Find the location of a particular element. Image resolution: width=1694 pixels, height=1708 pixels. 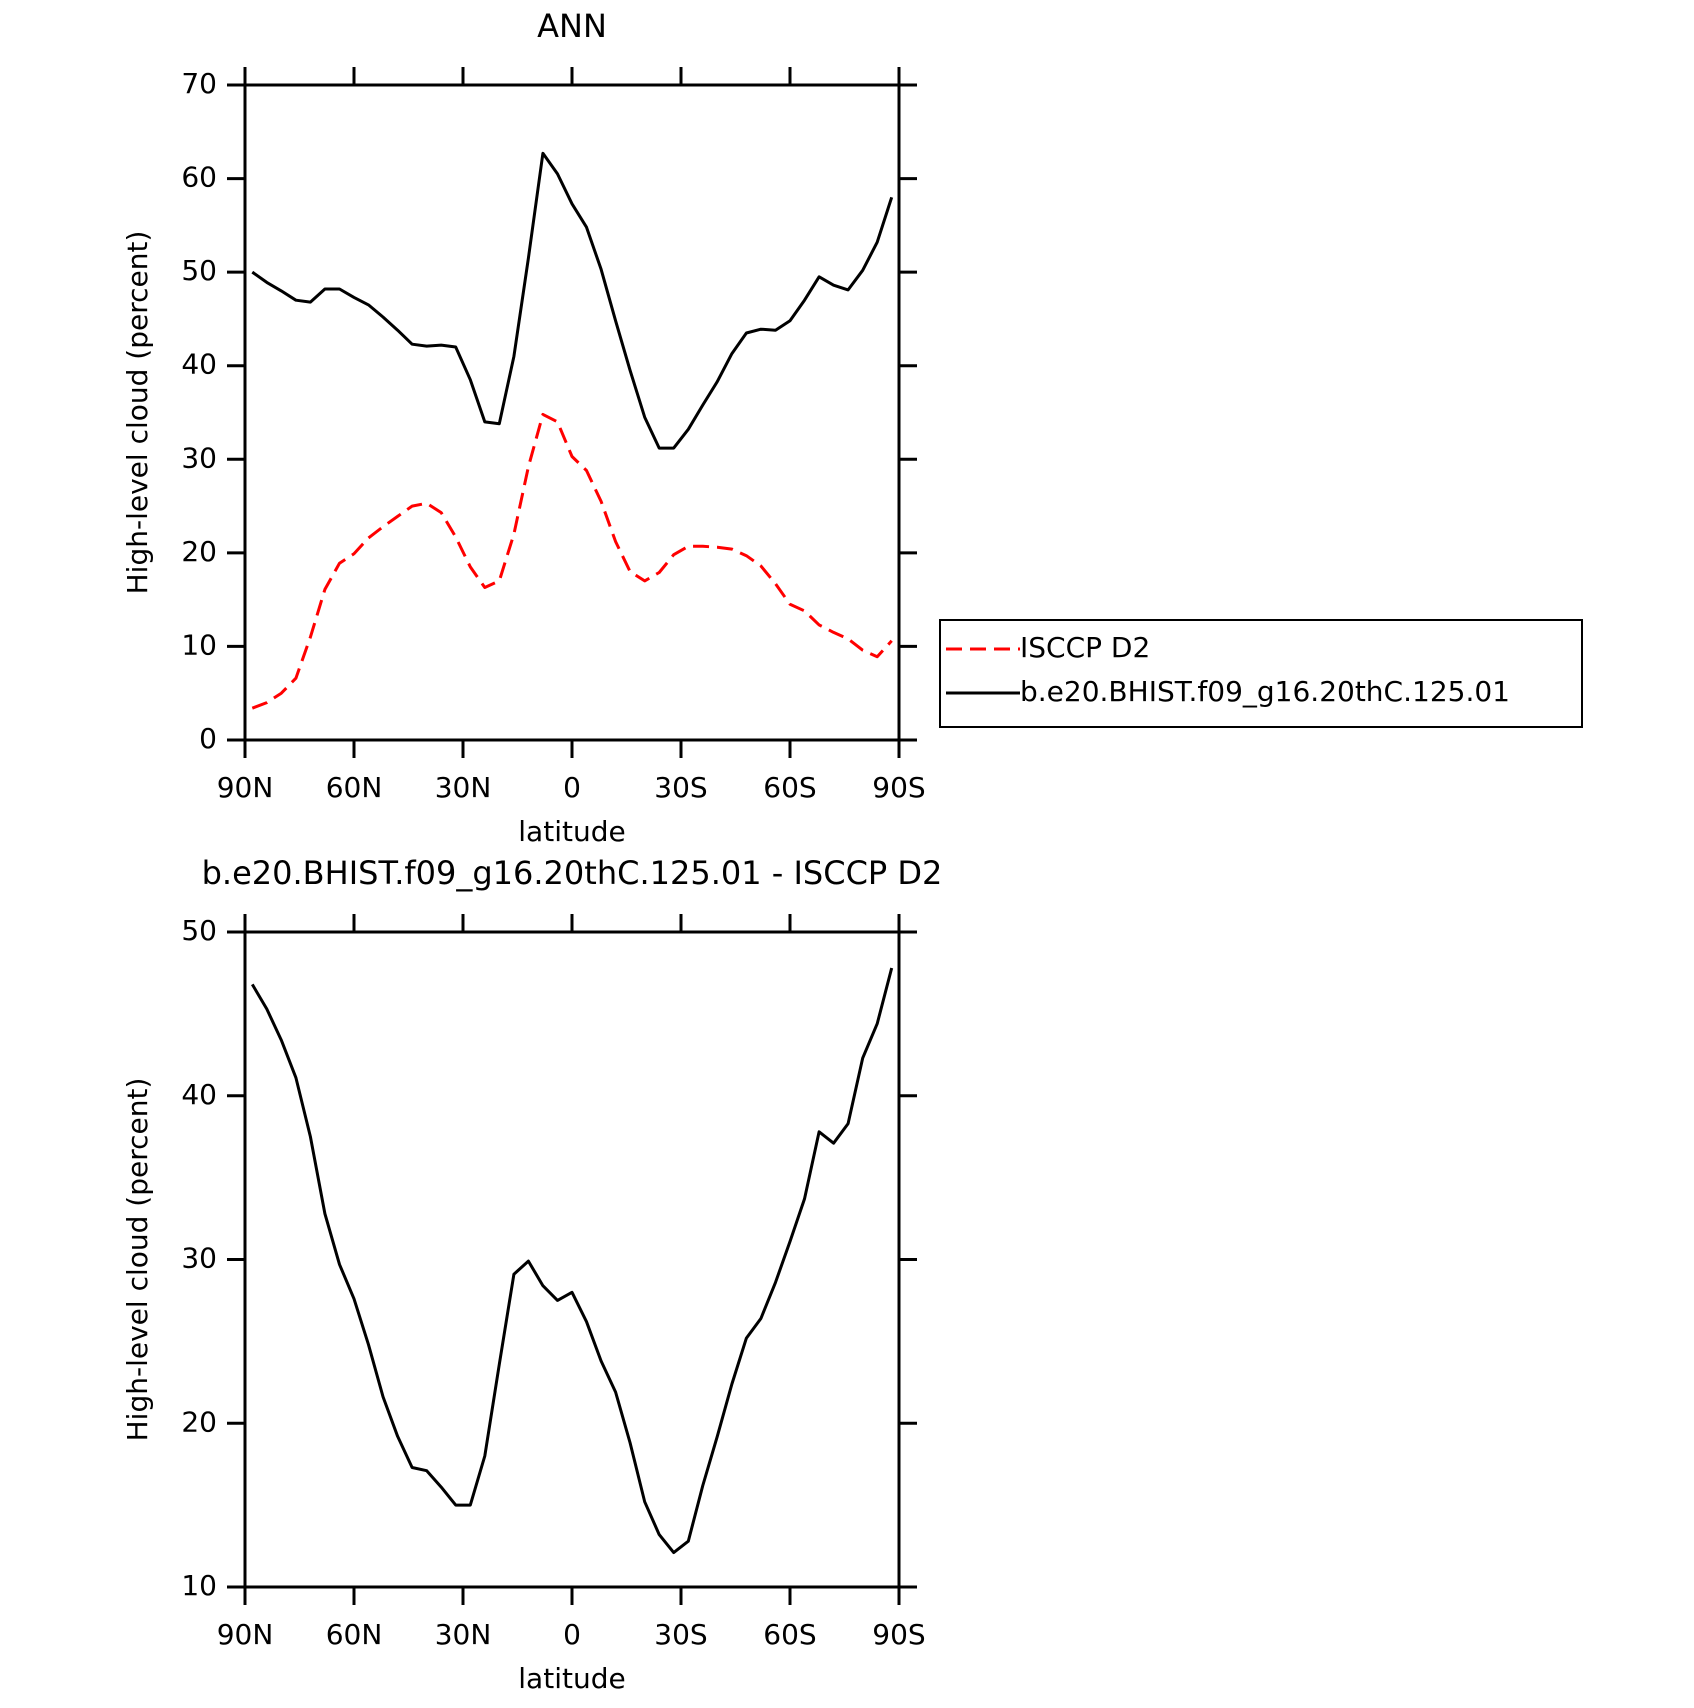

legend-box is located at coordinates (1261, 673).